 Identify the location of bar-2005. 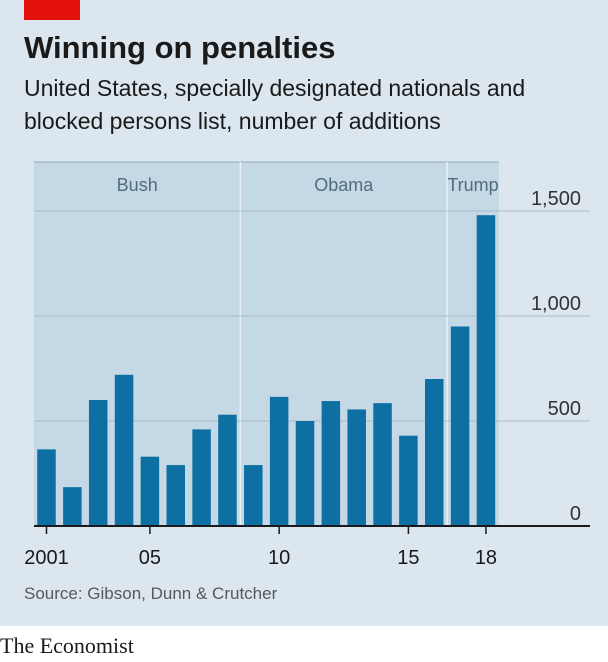
(150, 491).